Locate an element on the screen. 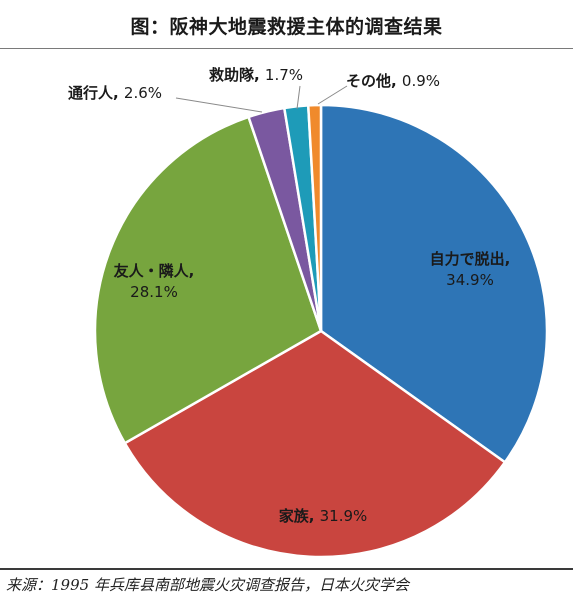 This screenshot has width=573, height=607. pie-slice is located at coordinates (314, 217).